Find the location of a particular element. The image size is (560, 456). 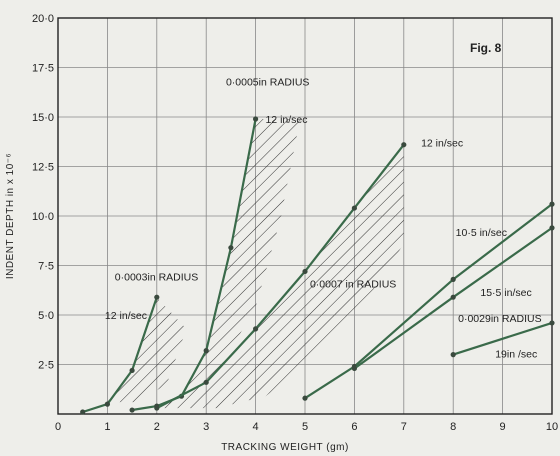

annotation-label-1: 12 in/sec is located at coordinates (286, 120).